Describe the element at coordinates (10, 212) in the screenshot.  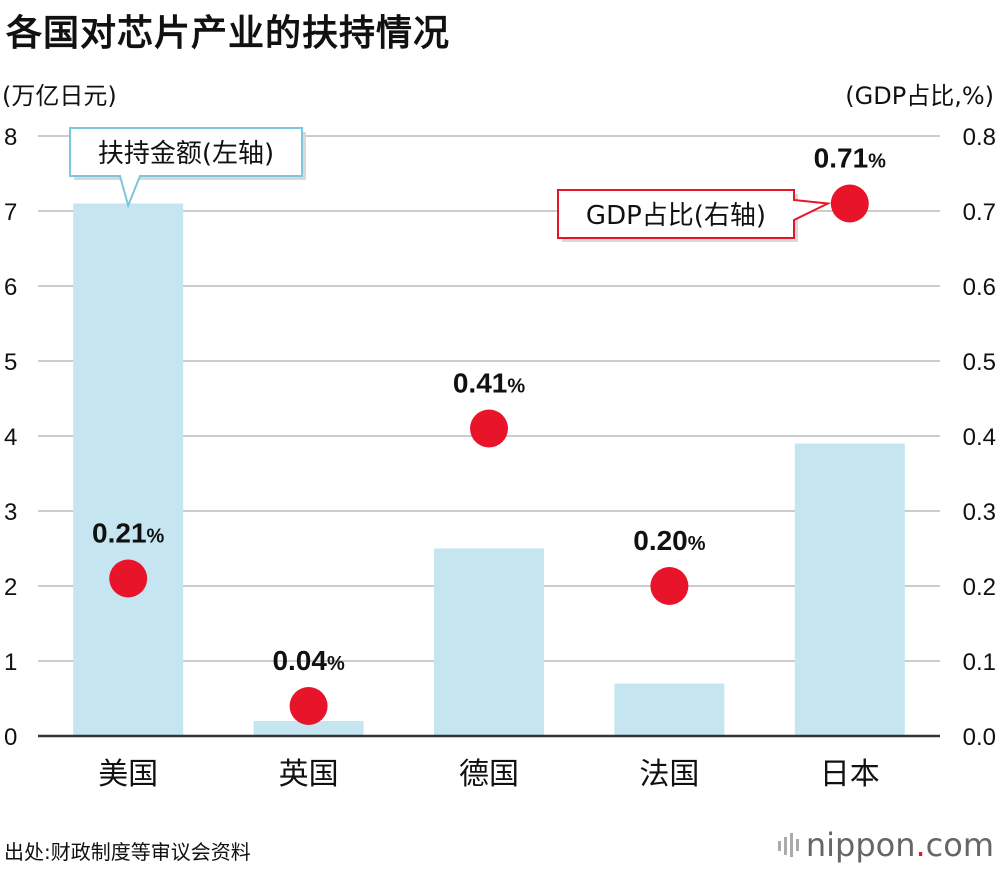
I see `left-tick-label: 7` at that location.